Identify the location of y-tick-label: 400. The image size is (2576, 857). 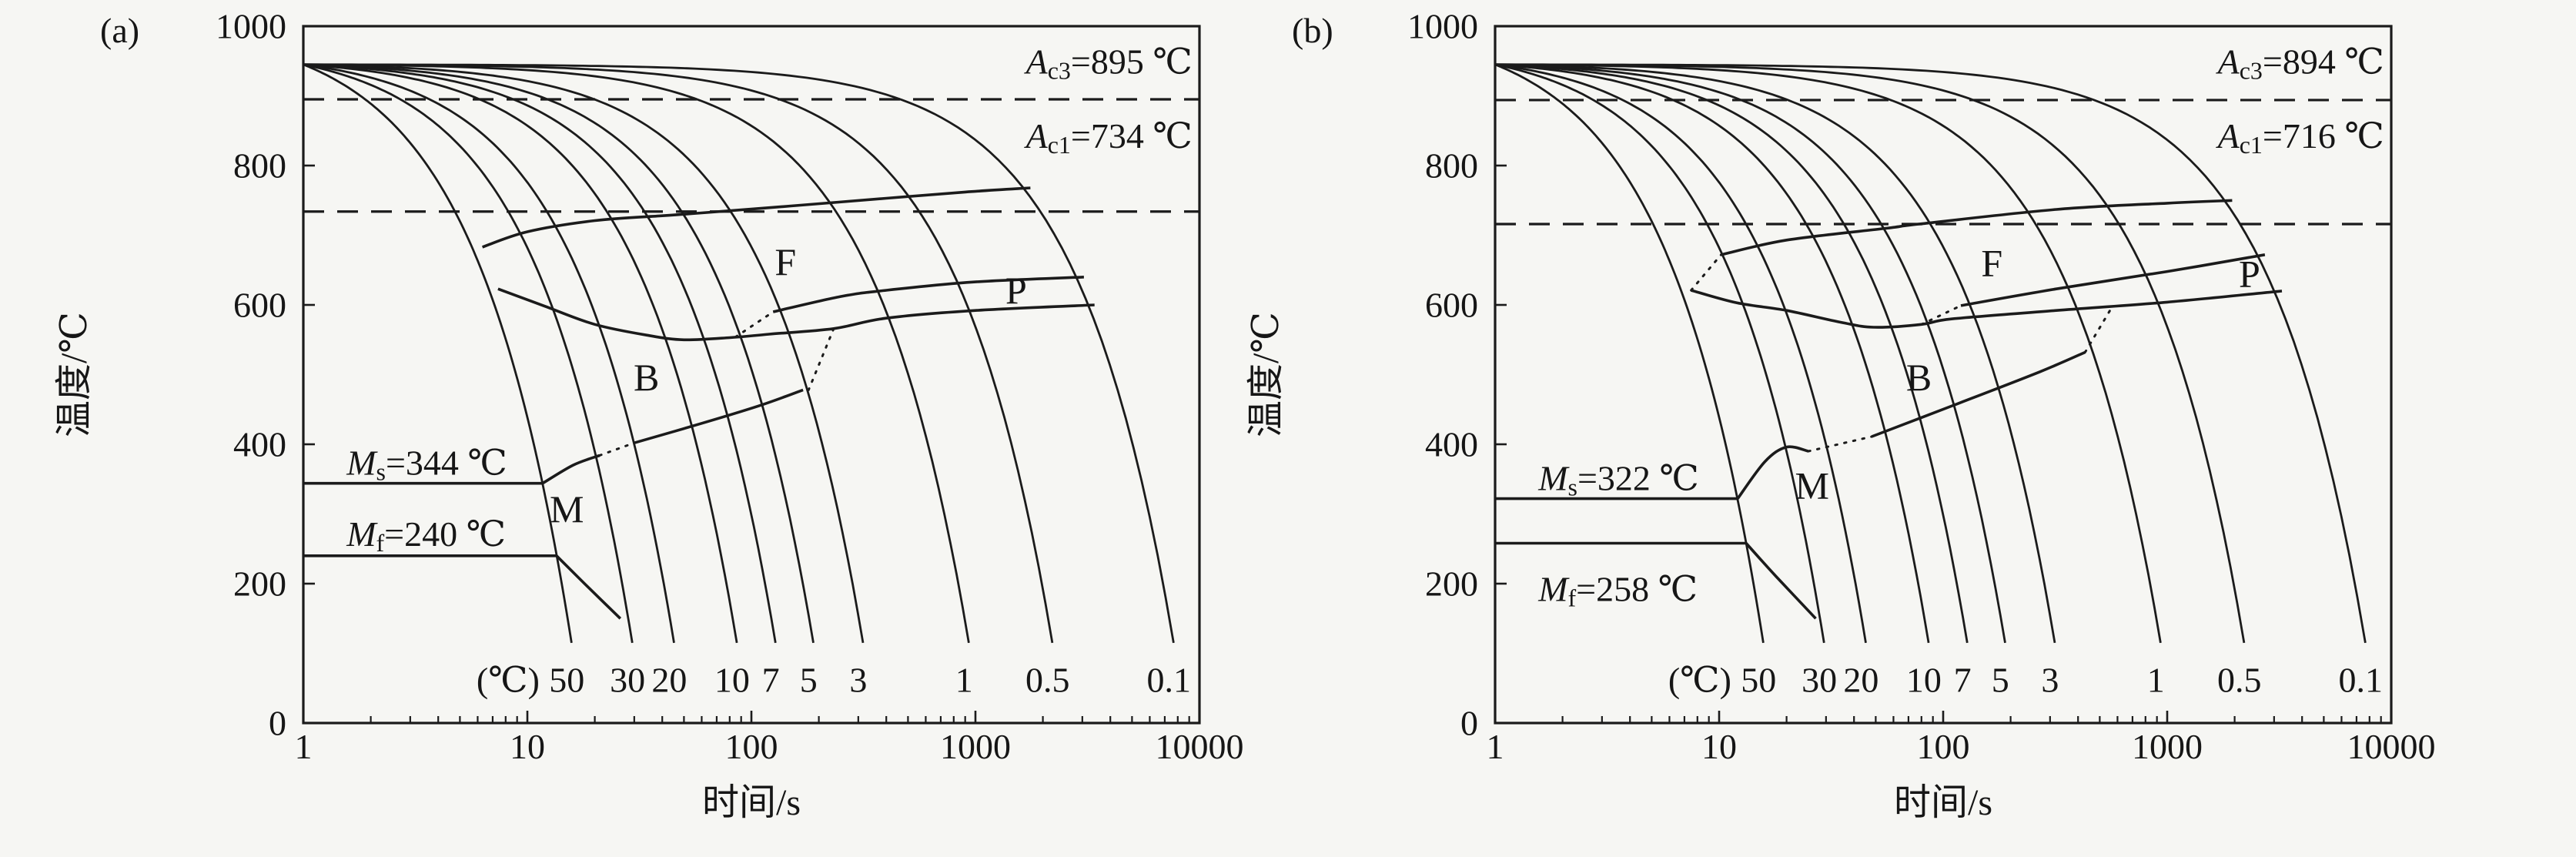
(1451, 445).